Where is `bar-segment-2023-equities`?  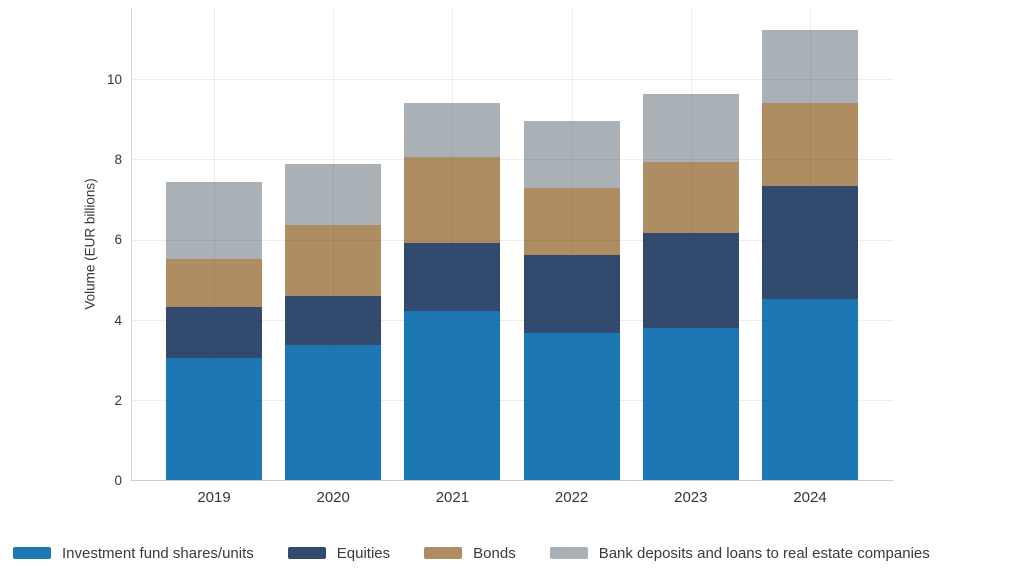 bar-segment-2023-equities is located at coordinates (690, 280).